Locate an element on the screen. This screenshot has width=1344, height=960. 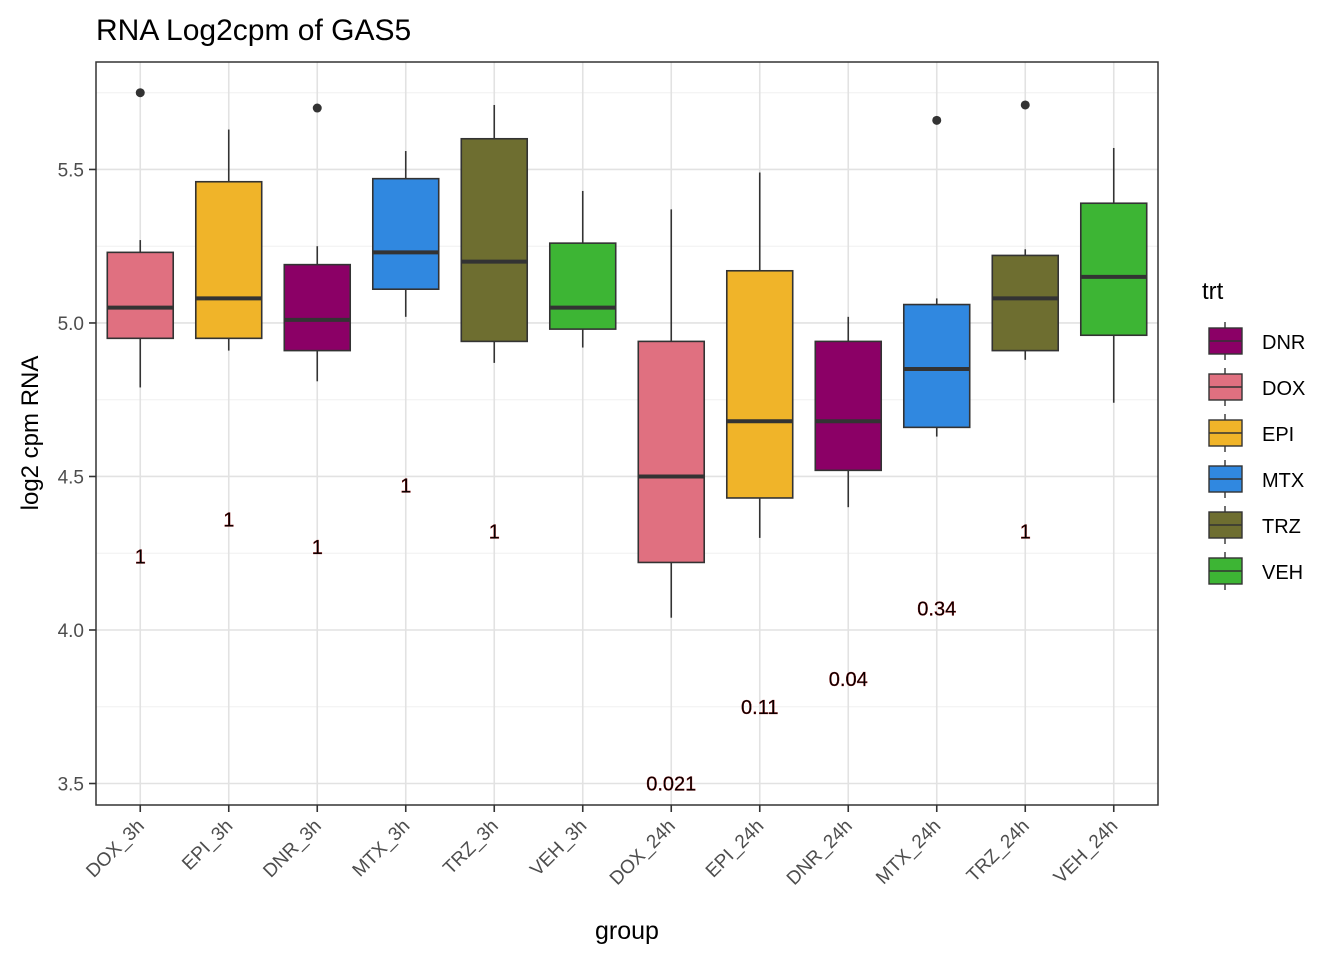
x-tick-label: VEH_24h is located at coordinates (1086, 852).